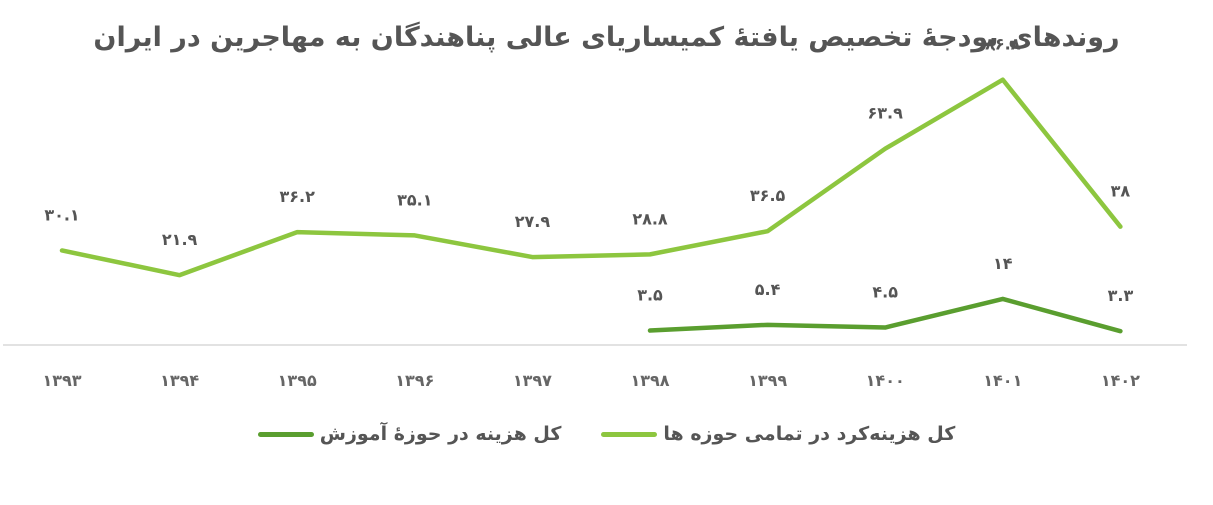 The height and width of the screenshot is (505, 1213). What do you see at coordinates (768, 289) in the screenshot?
I see `data-label: ۵.۴` at bounding box center [768, 289].